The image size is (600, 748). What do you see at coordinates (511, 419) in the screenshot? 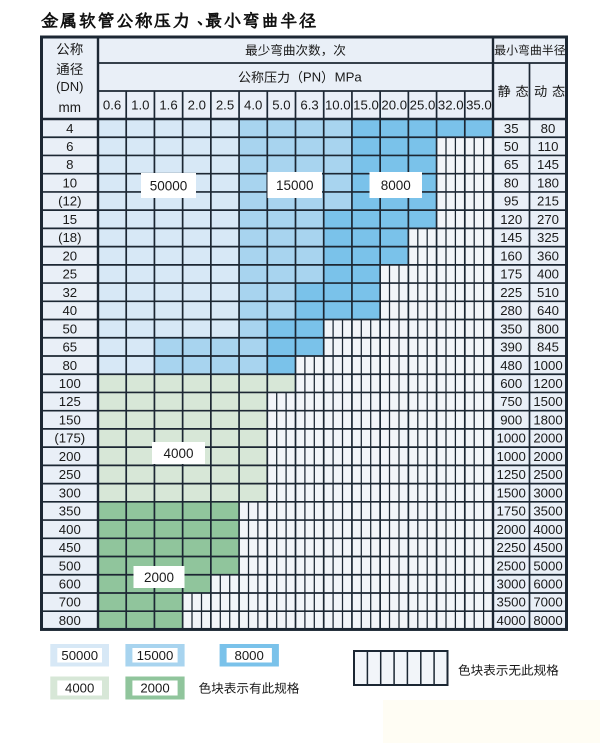
I see `svg-text: 900` at bounding box center [511, 419].